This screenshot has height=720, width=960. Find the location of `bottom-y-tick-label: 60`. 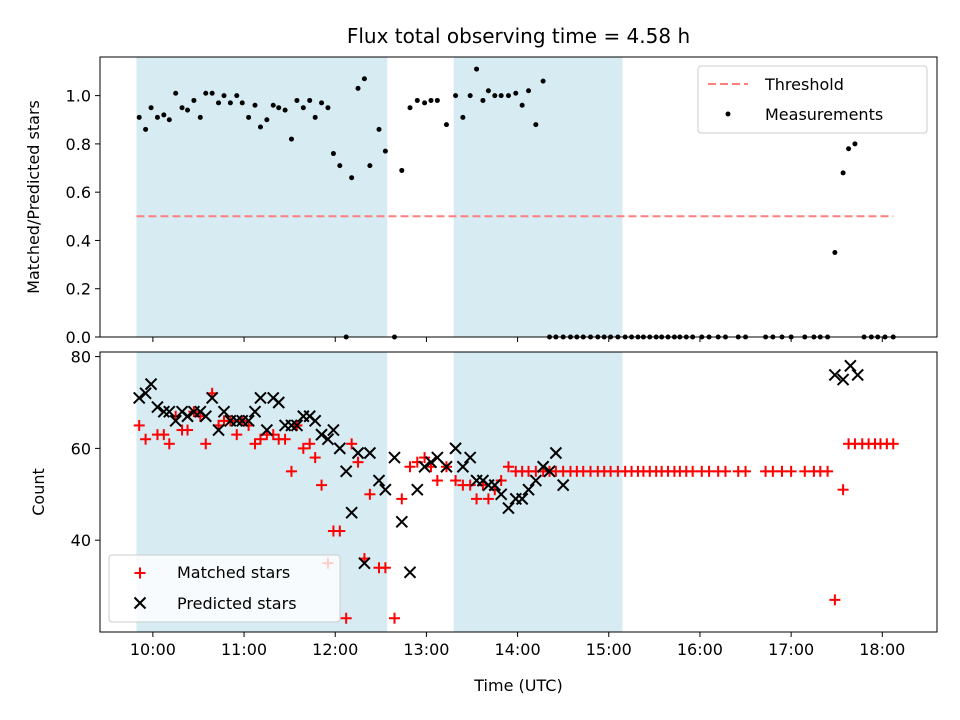

bottom-y-tick-label: 60 is located at coordinates (81, 448).